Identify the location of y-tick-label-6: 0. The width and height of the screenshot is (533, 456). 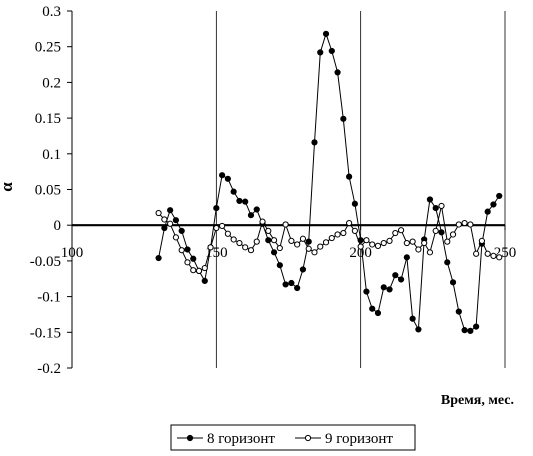
(58, 226).